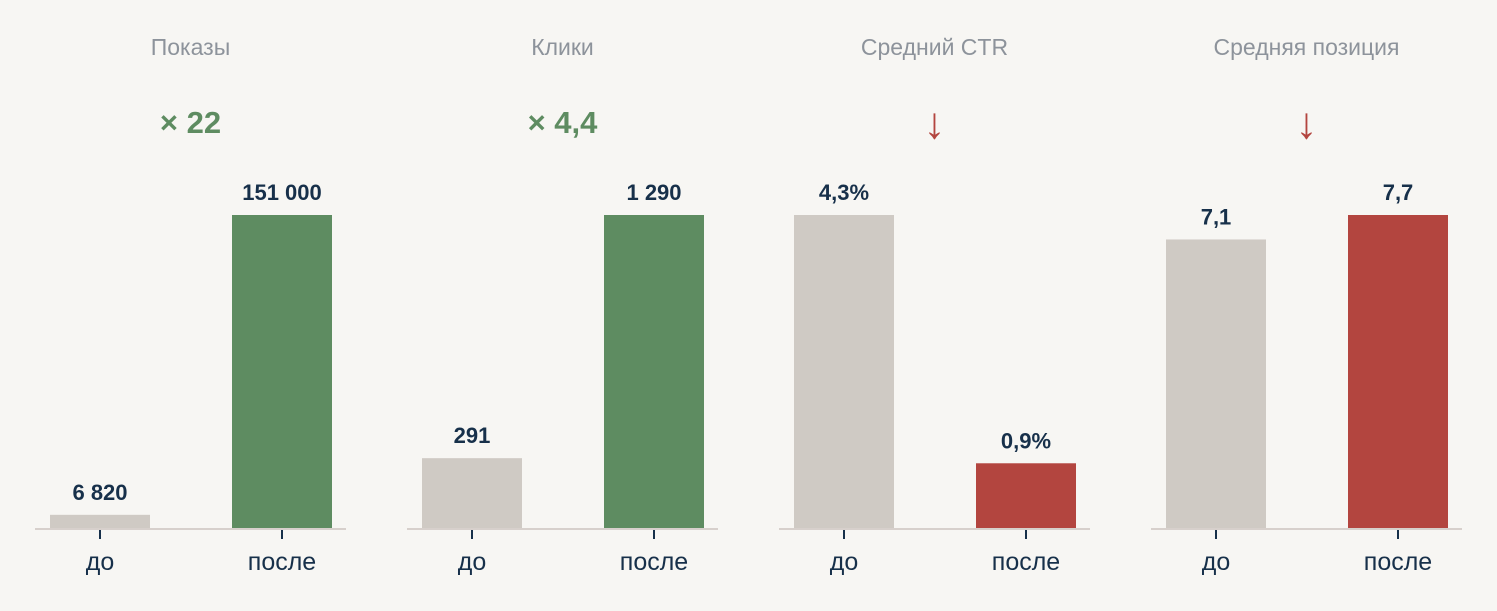 This screenshot has width=1497, height=611. What do you see at coordinates (1216, 216) in the screenshot?
I see `data-label: 7,1` at bounding box center [1216, 216].